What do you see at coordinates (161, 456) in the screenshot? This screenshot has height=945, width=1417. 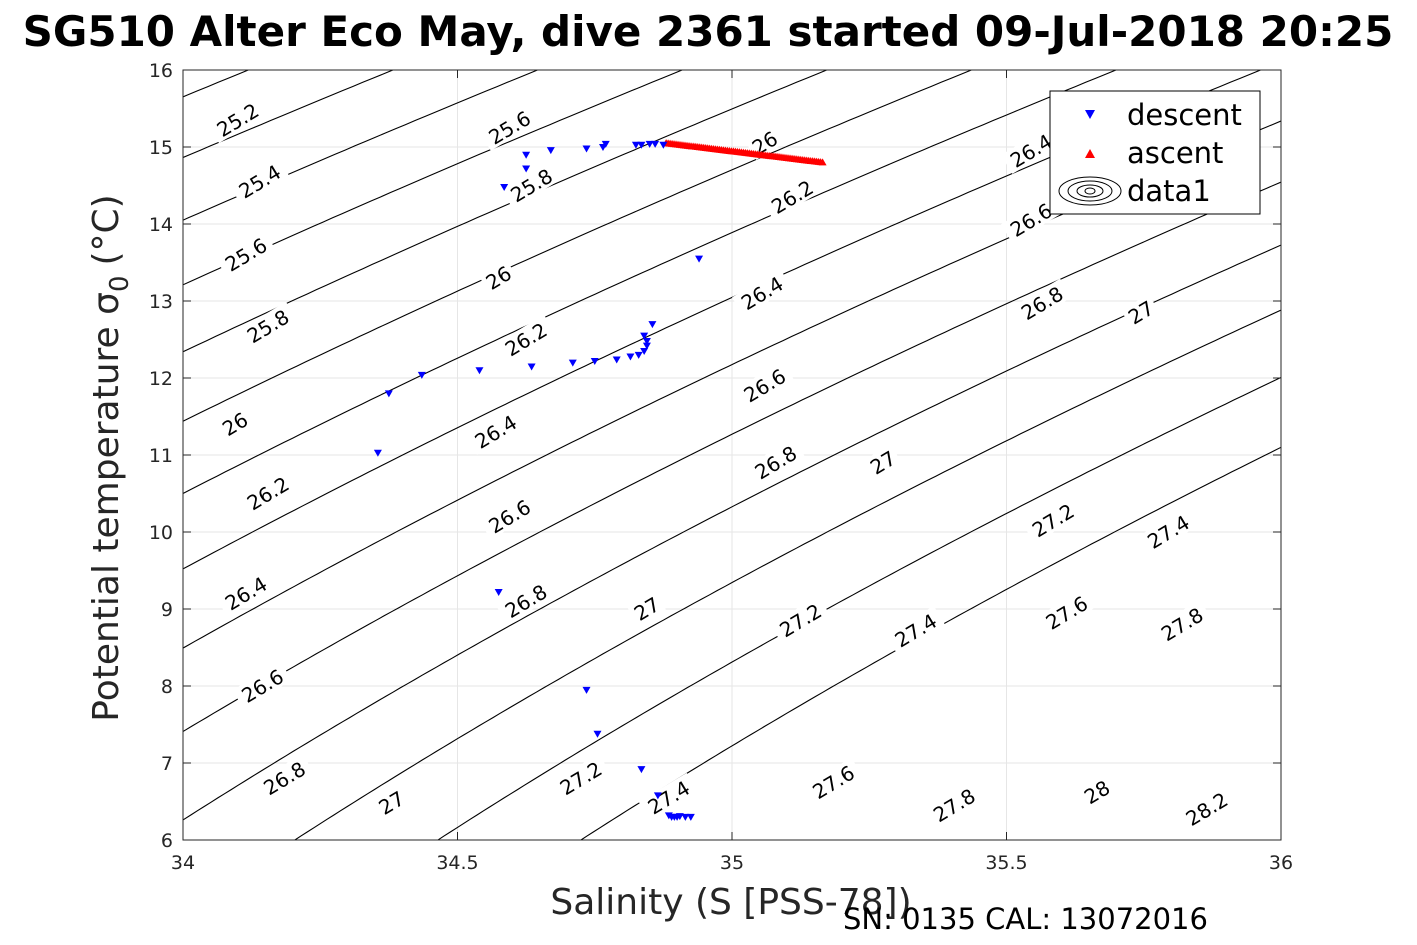 I see `y-tick-label: 11` at bounding box center [161, 456].